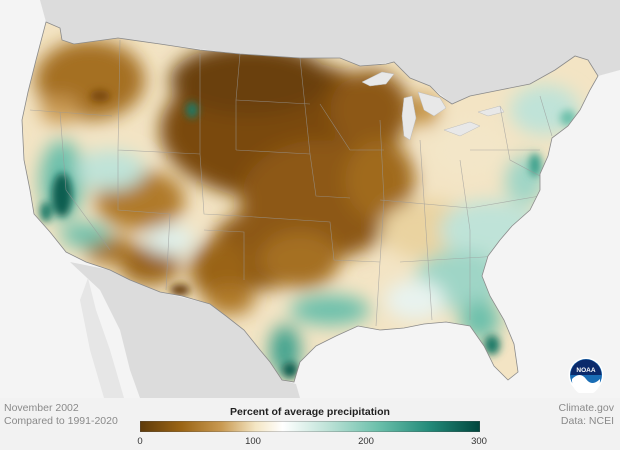 This screenshot has width=620, height=450. I want to click on legend-tick-0: 0, so click(140, 441).